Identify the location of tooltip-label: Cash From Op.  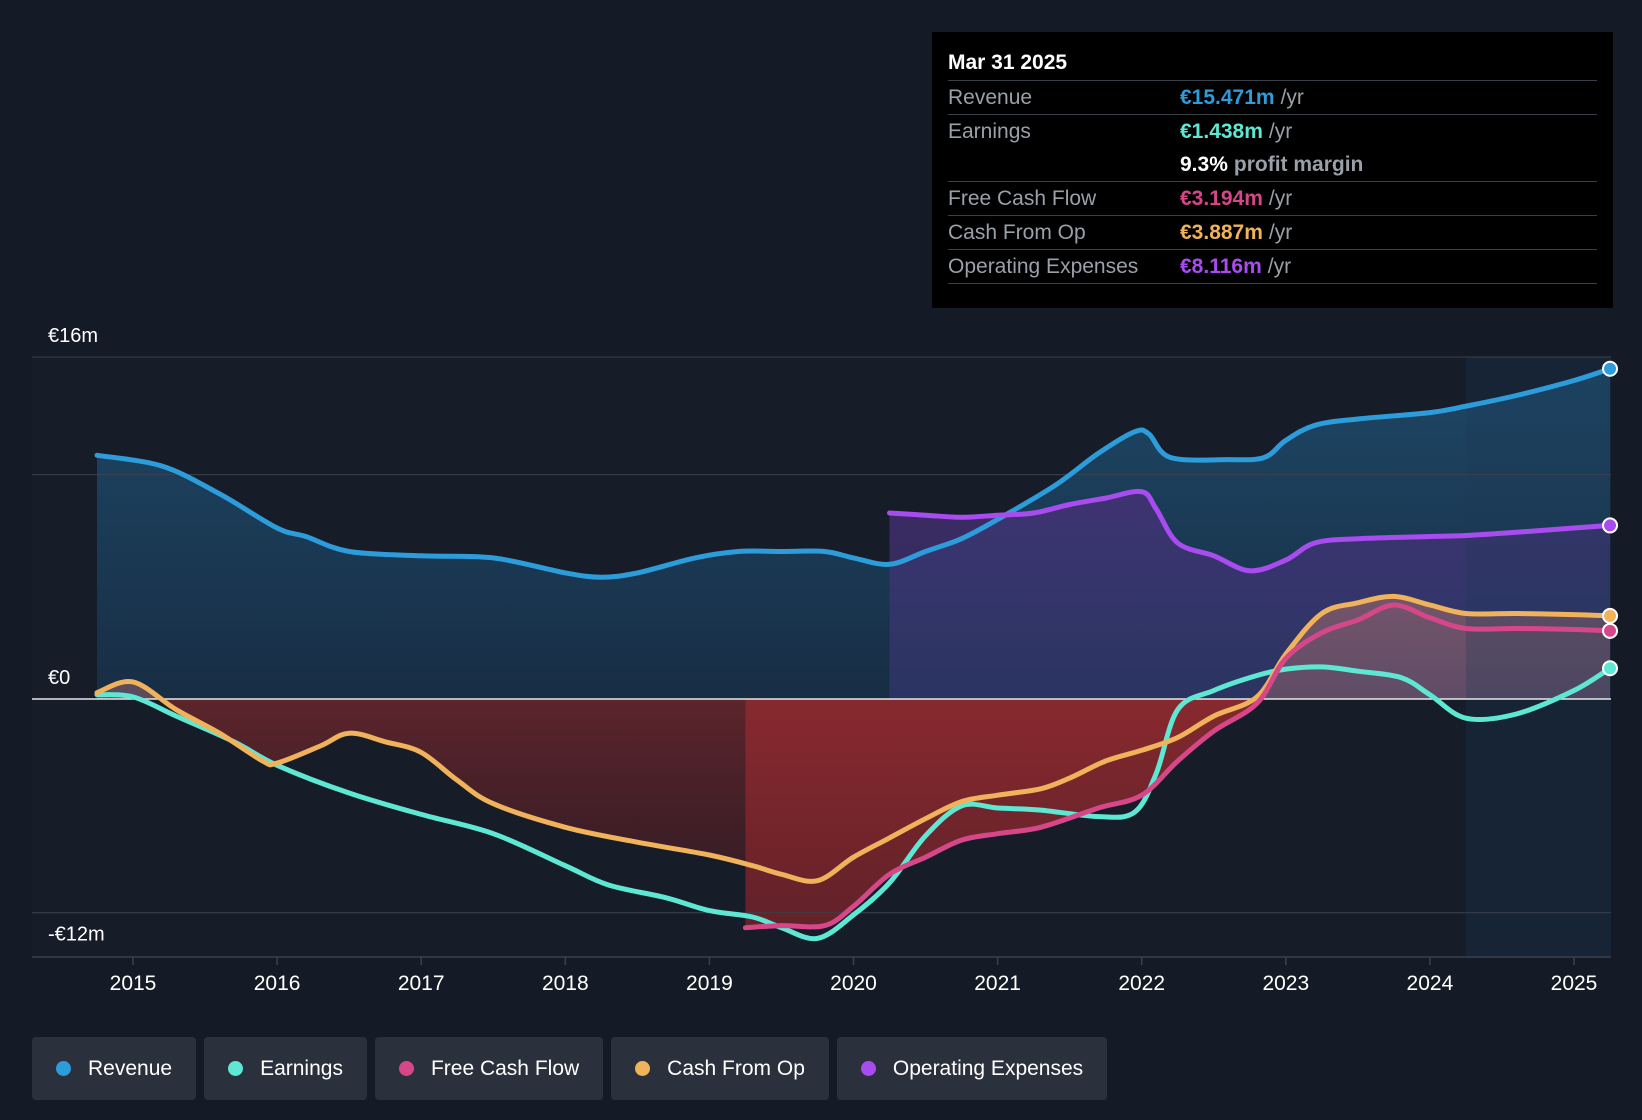
(1017, 232).